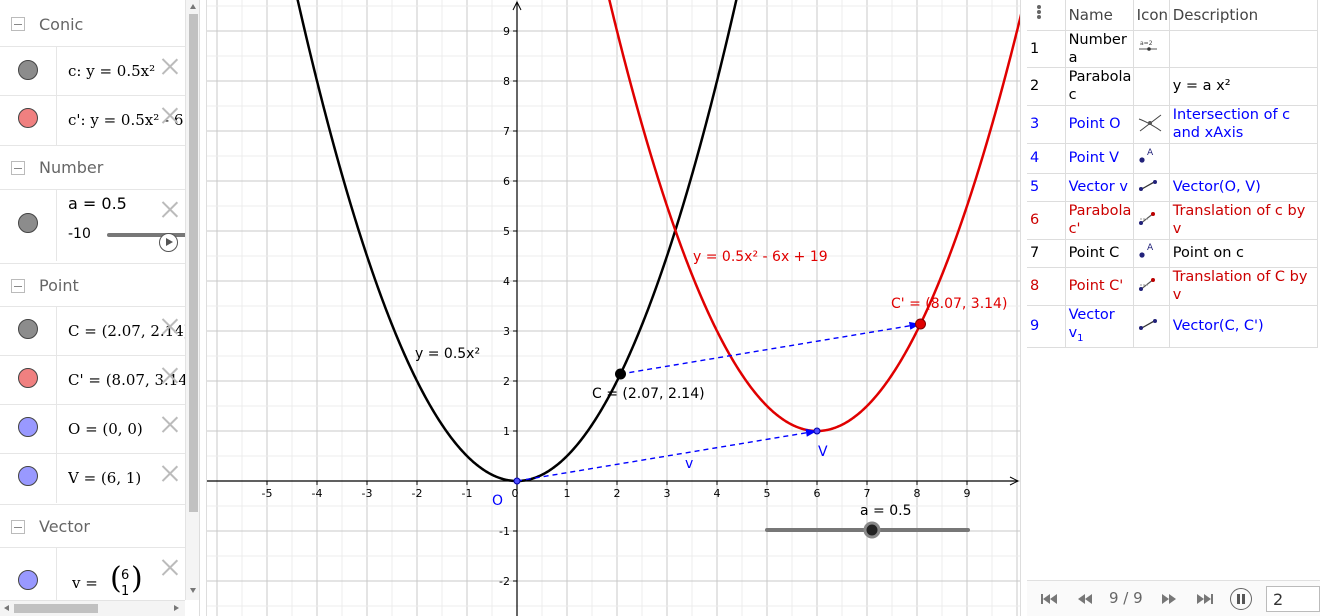 This screenshot has height=616, width=1320. Describe the element at coordinates (765, 350) in the screenshot. I see `vector-v1` at that location.